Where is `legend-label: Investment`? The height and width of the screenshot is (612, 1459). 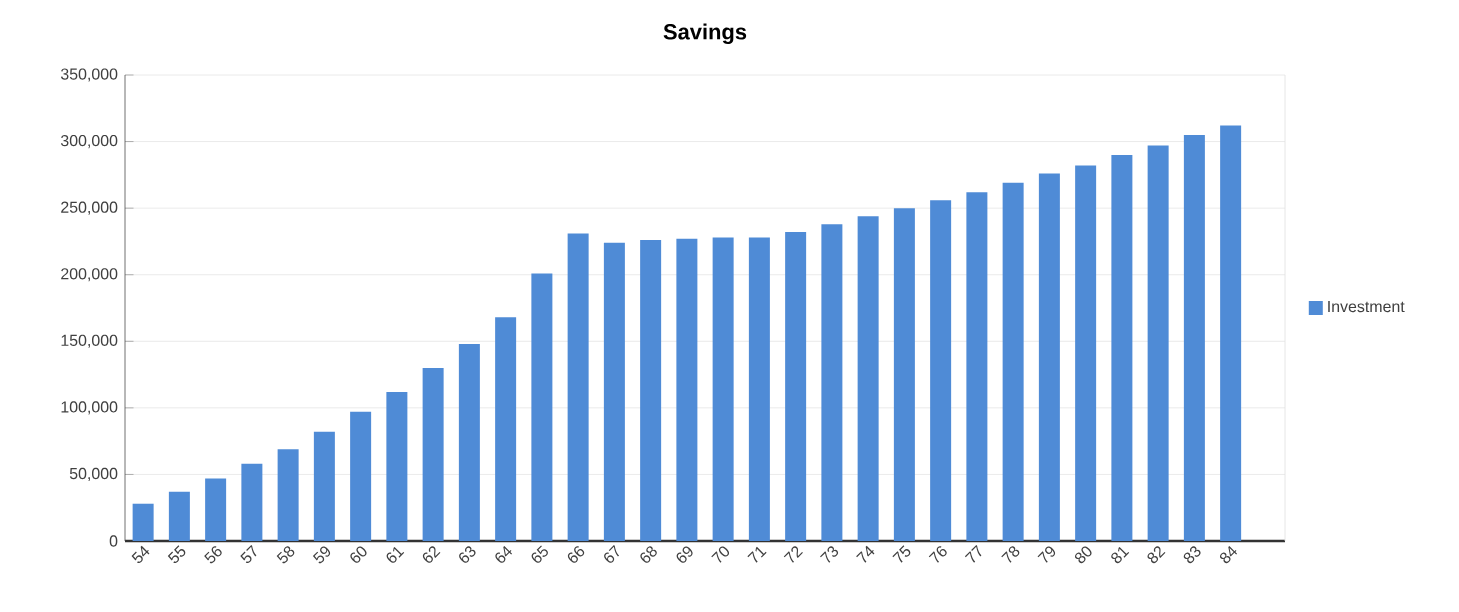
legend-label: Investment is located at coordinates (1366, 307).